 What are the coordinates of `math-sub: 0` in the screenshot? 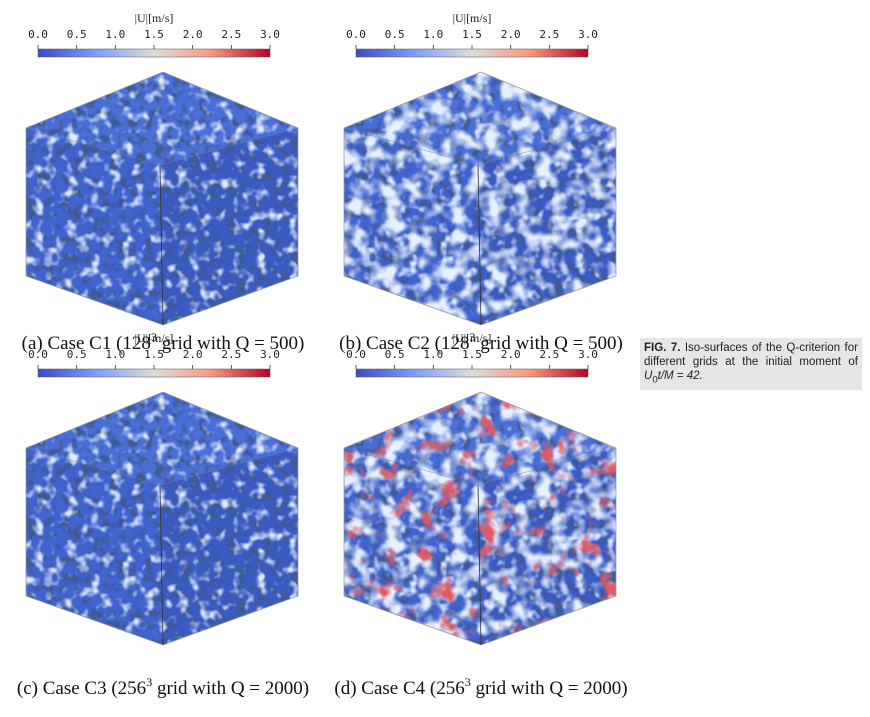 It's located at (655, 380).